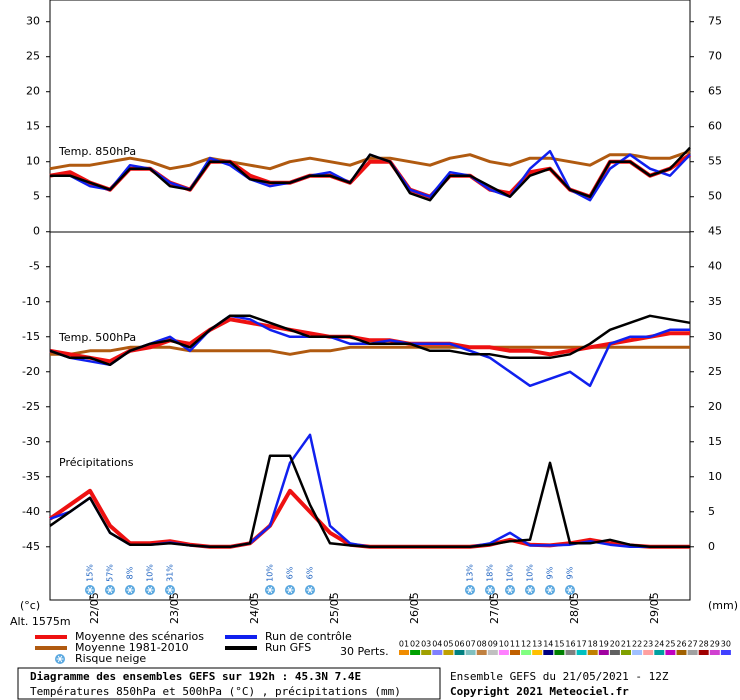  Describe the element at coordinates (490, 573) in the screenshot. I see `snow-risk-label: 18%` at that location.